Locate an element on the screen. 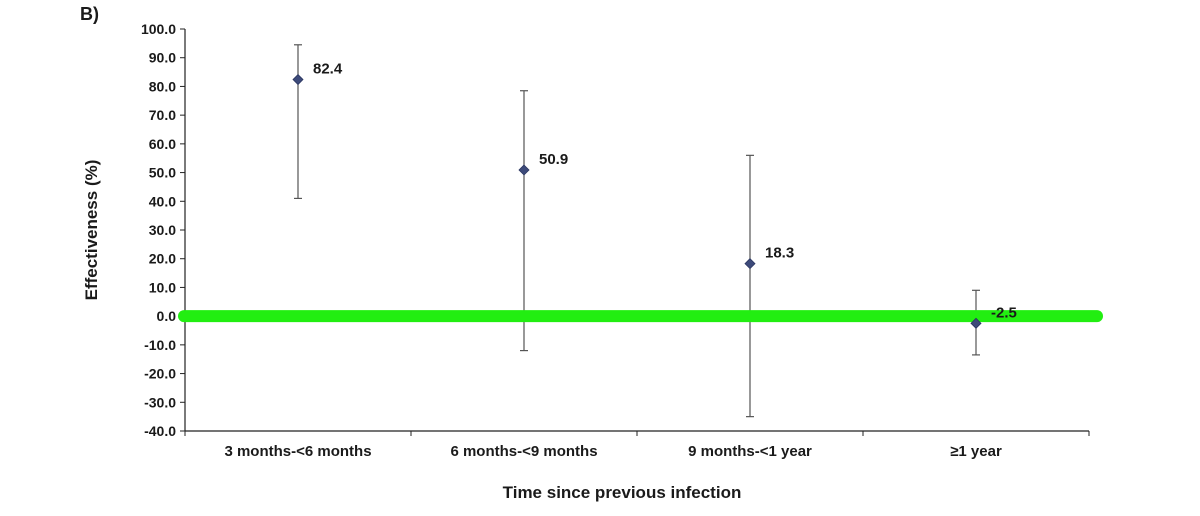 The height and width of the screenshot is (516, 1200). y-tick-label: 60.0 is located at coordinates (162, 144).